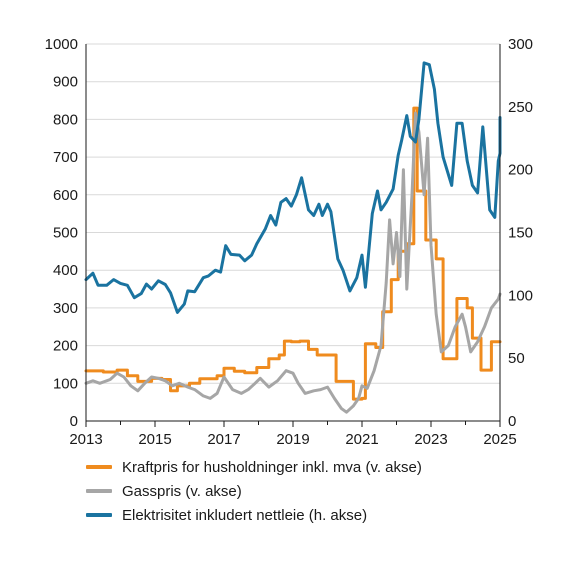 This screenshot has width=576, height=568. I want to click on left-tick-label-0: 0, so click(74, 421).